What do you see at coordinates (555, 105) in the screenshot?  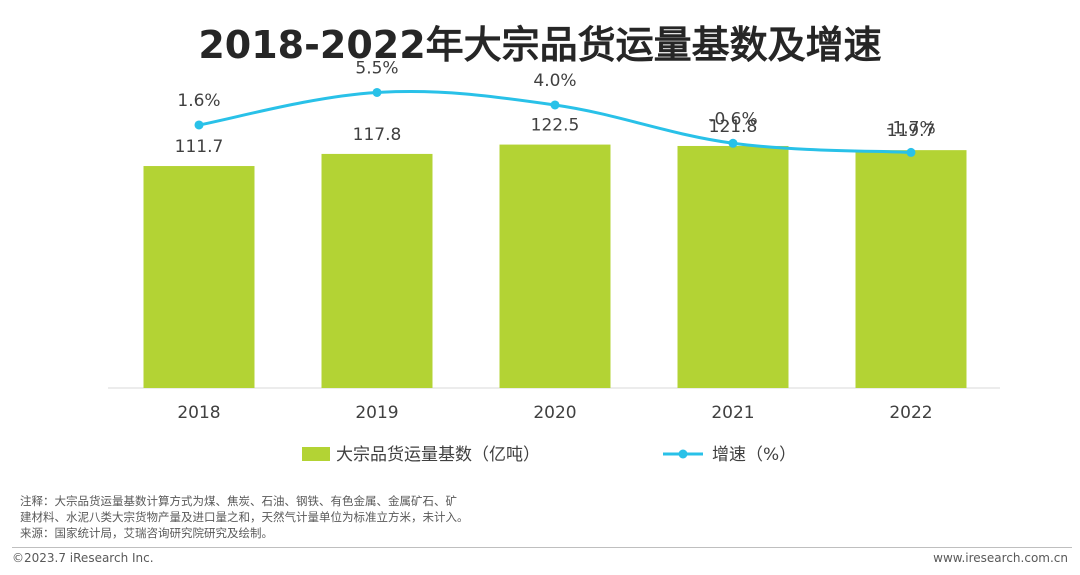 I see `growth-point-2020` at bounding box center [555, 105].